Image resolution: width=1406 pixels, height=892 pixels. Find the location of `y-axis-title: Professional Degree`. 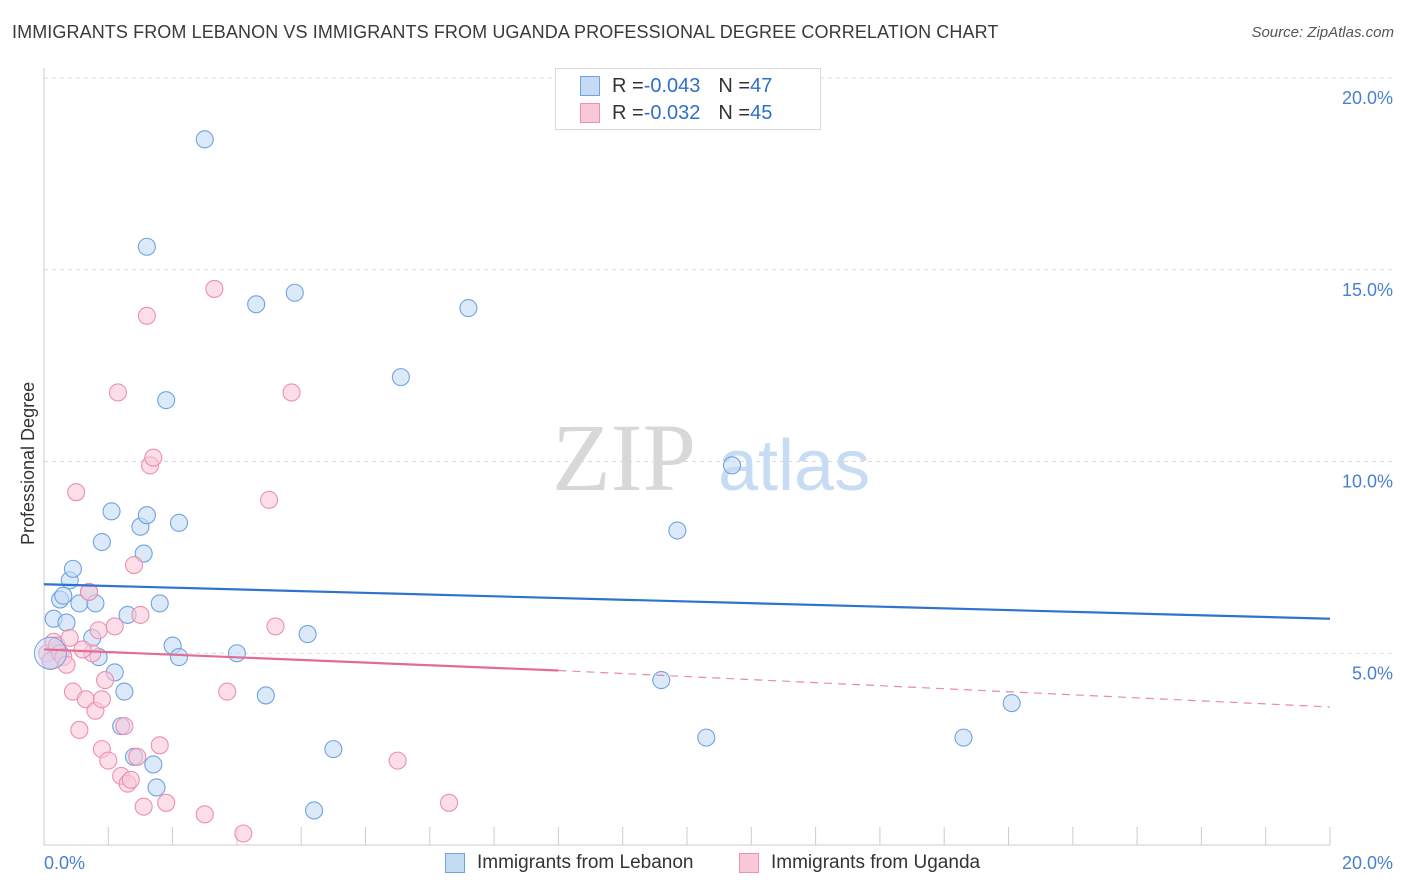

y-axis-title: Professional Degree is located at coordinates (28, 463).